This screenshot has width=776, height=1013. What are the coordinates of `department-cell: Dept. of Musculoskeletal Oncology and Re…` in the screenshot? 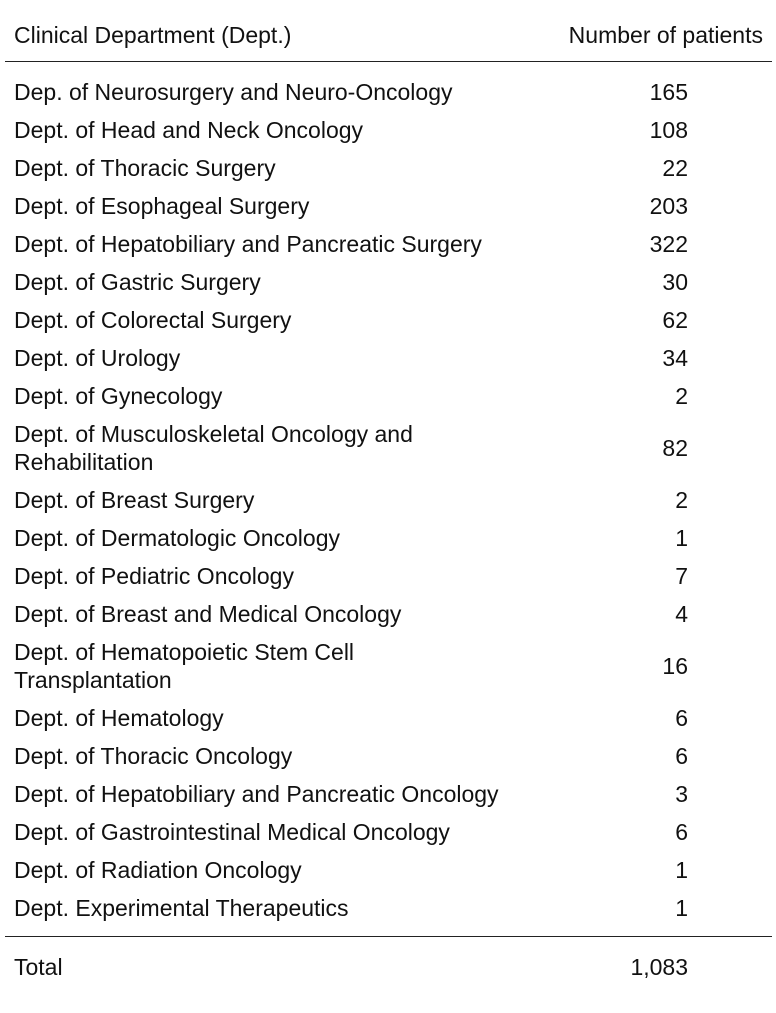 It's located at (213, 448).